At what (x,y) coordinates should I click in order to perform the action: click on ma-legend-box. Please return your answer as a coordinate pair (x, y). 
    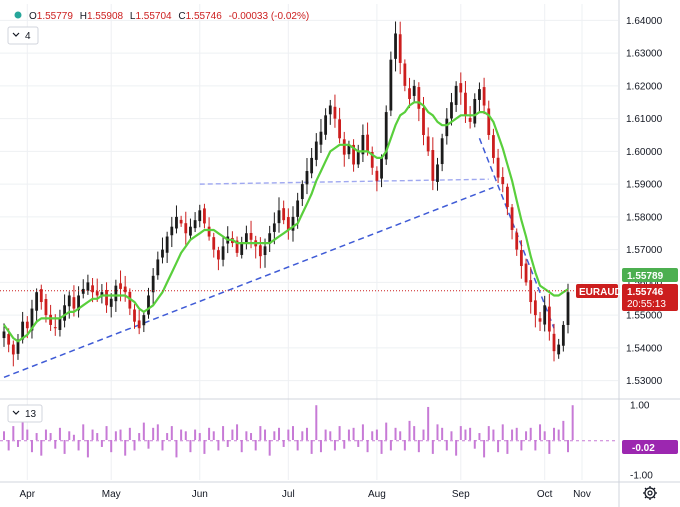
    Looking at the image, I should click on (23, 35).